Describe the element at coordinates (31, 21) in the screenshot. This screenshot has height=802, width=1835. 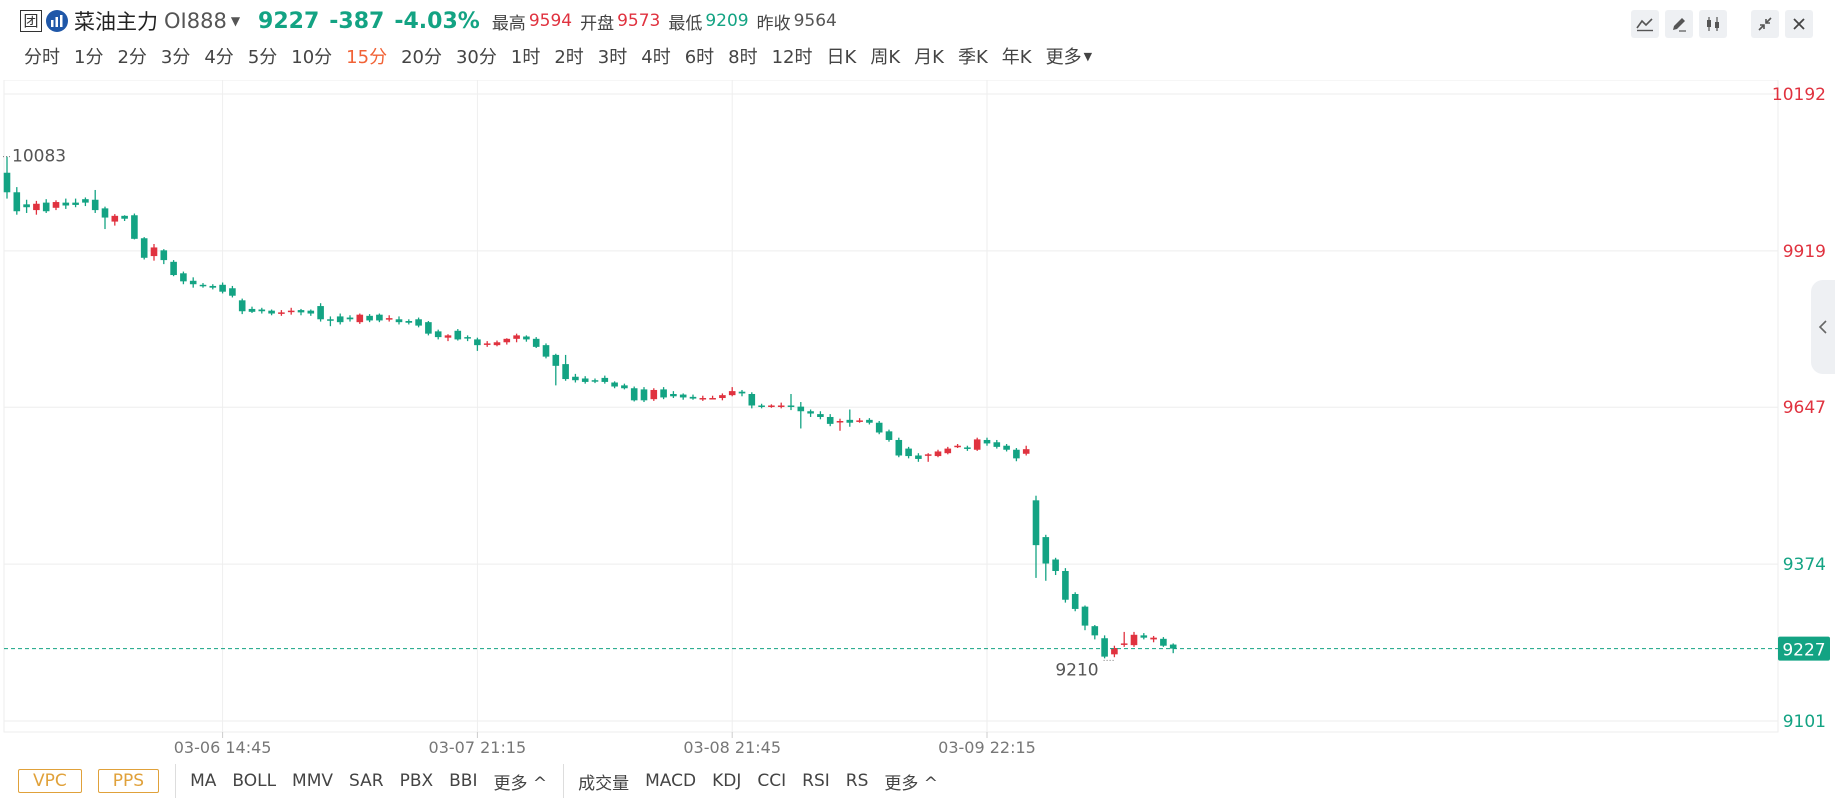
I see `group-box-icon: 团` at that location.